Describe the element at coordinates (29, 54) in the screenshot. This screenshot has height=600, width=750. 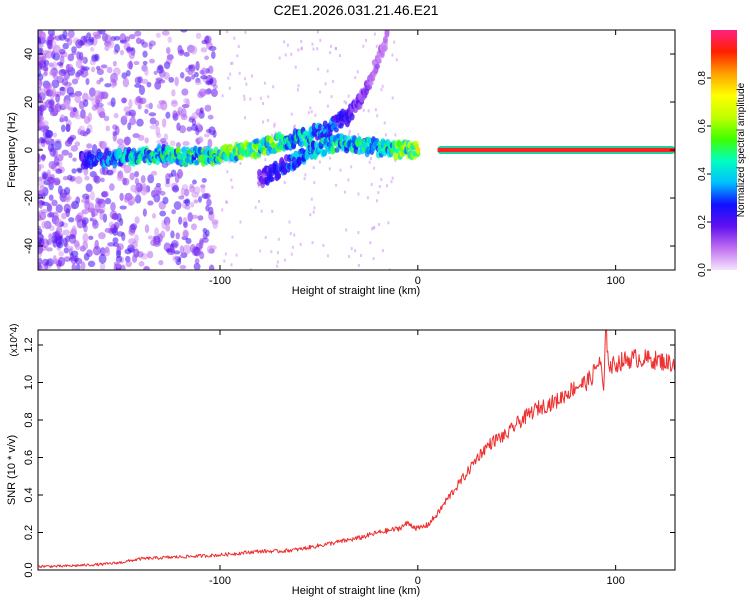
I see `y-tick-label: 40` at that location.